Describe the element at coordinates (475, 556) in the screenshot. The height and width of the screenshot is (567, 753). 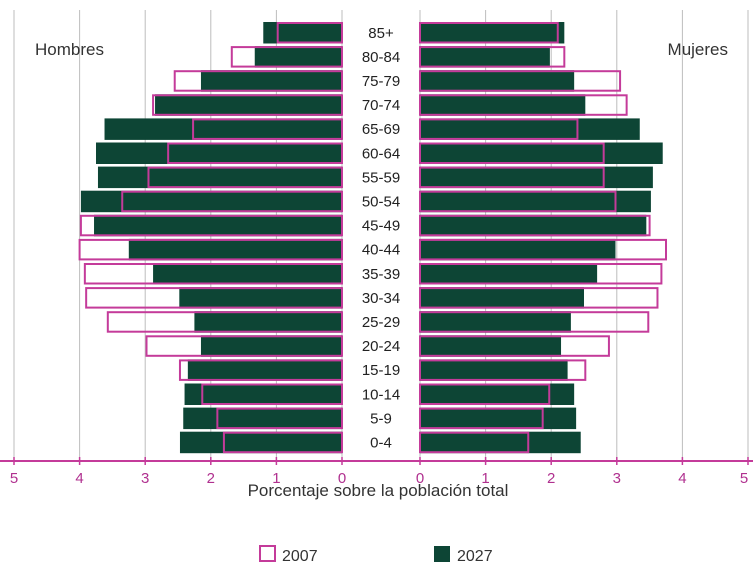
I see `legend-label-2027: 2027` at that location.